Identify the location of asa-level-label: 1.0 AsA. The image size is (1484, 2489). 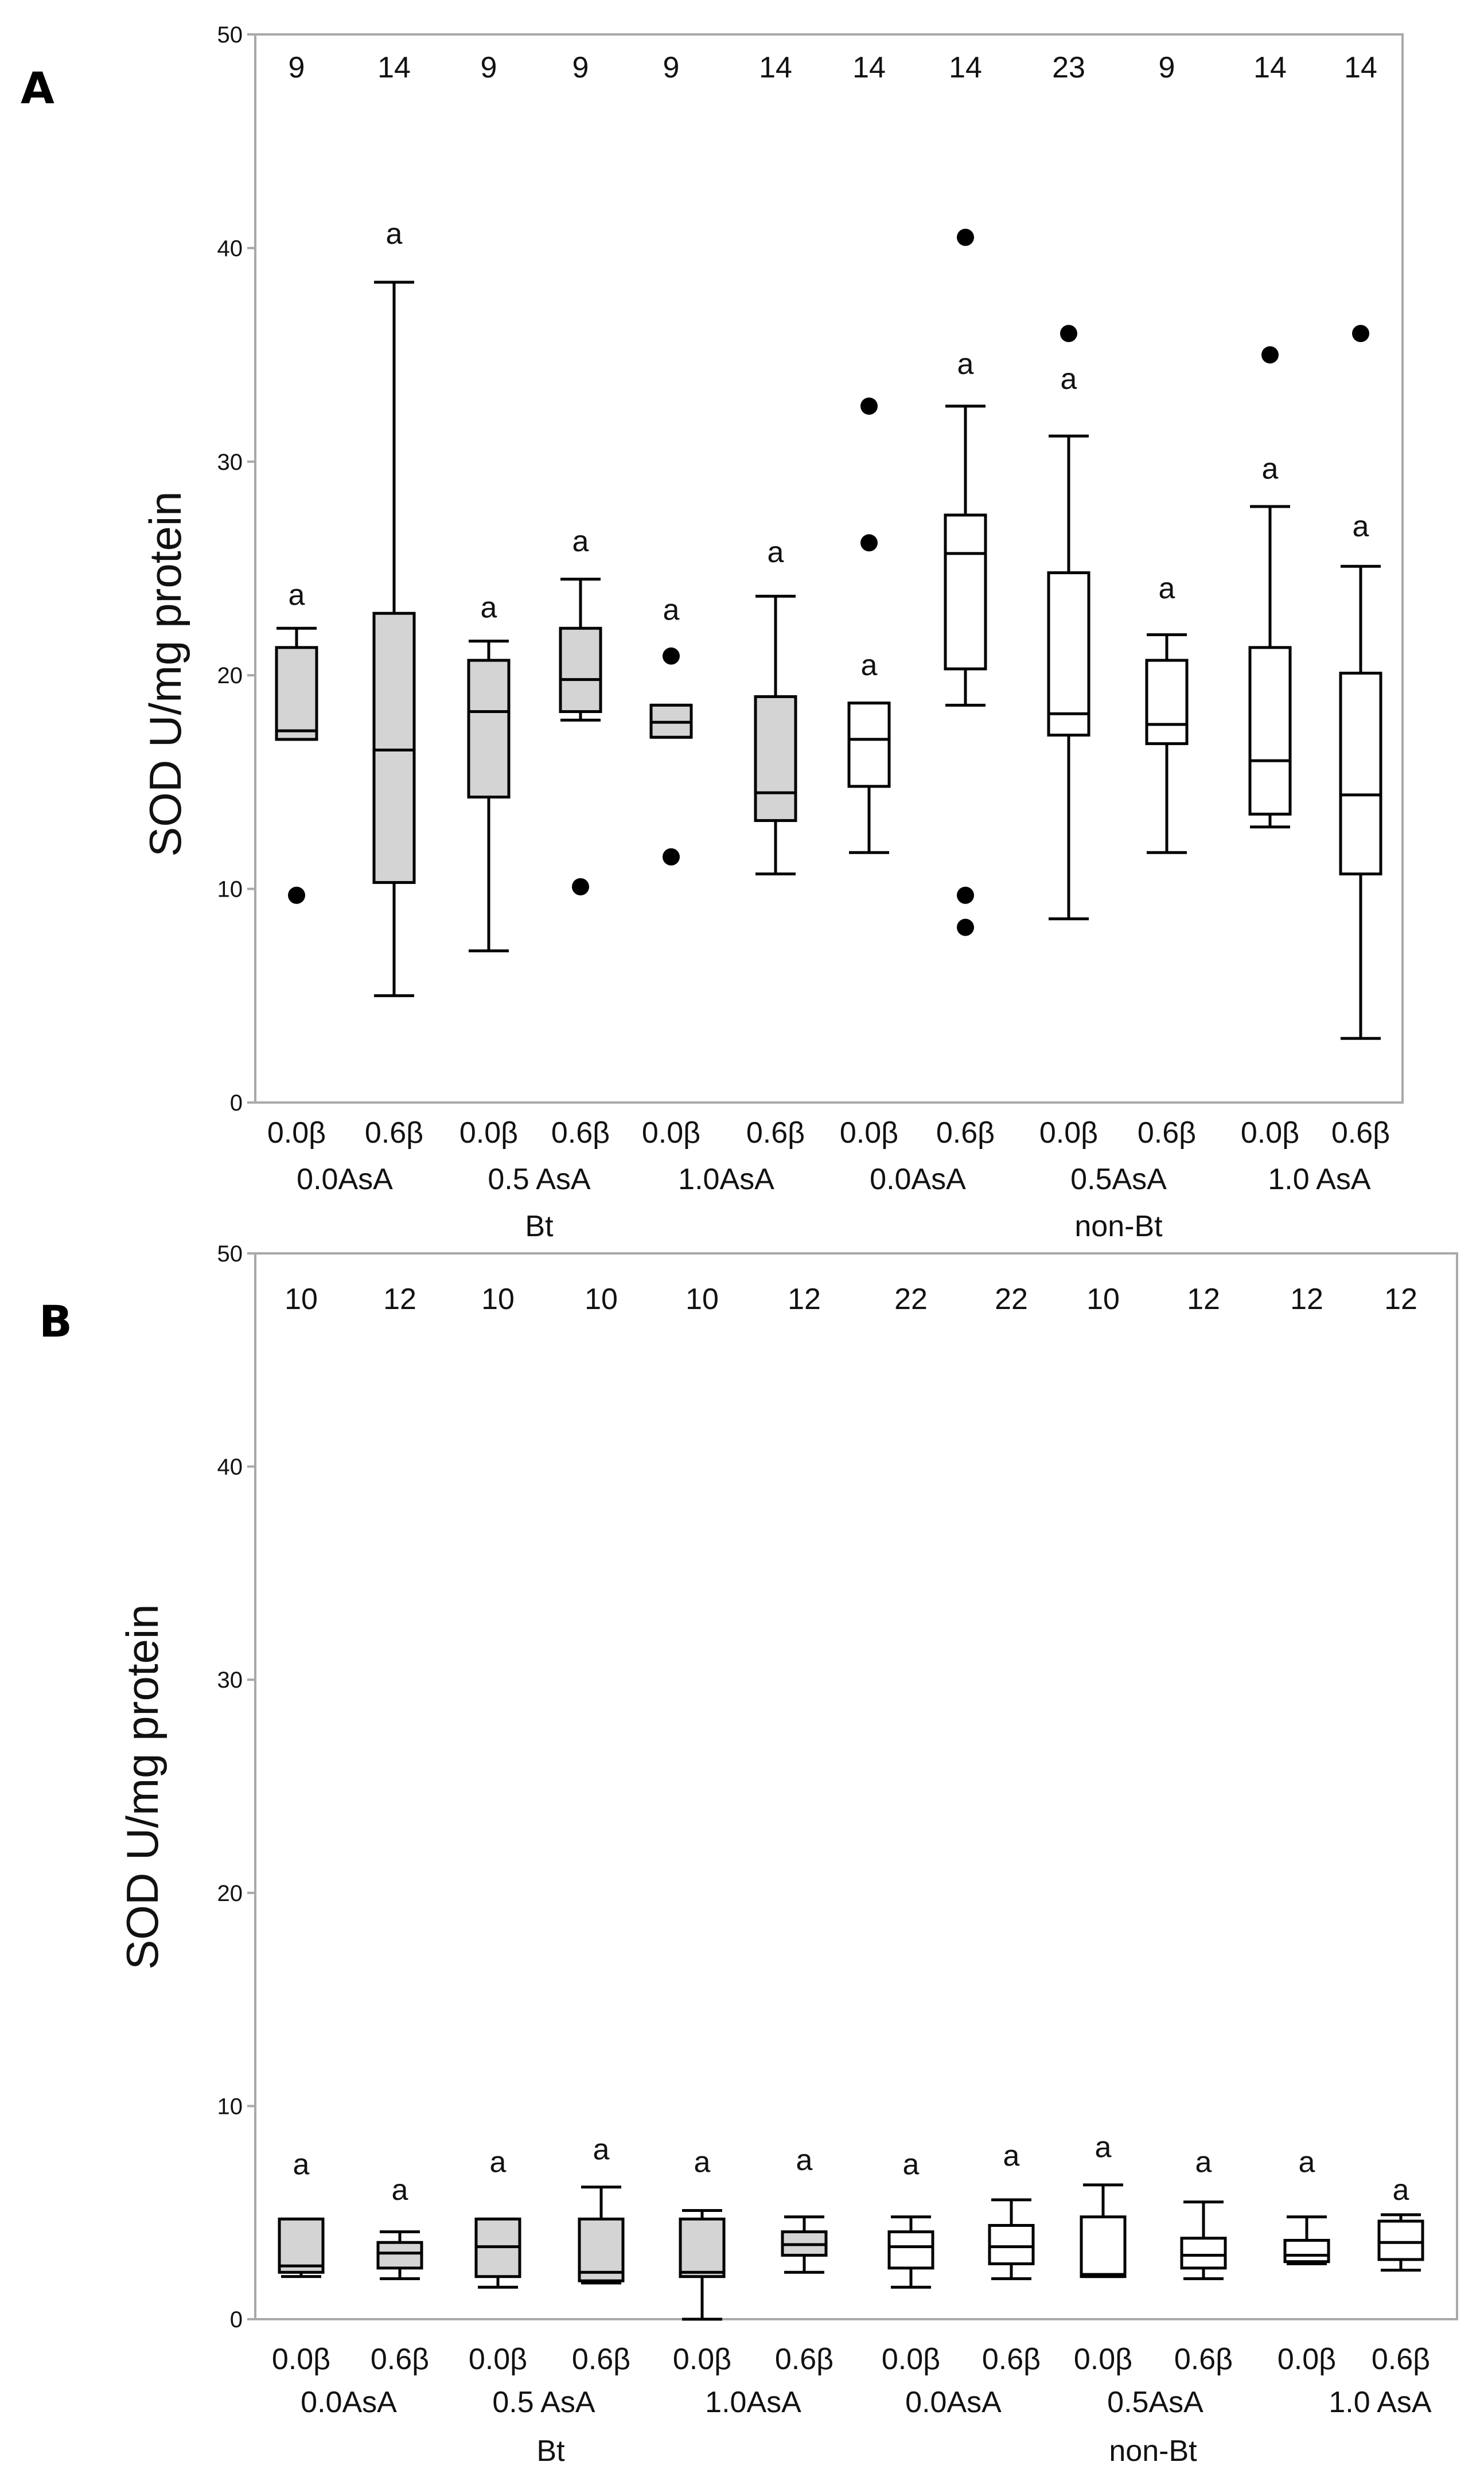
(1381, 2402).